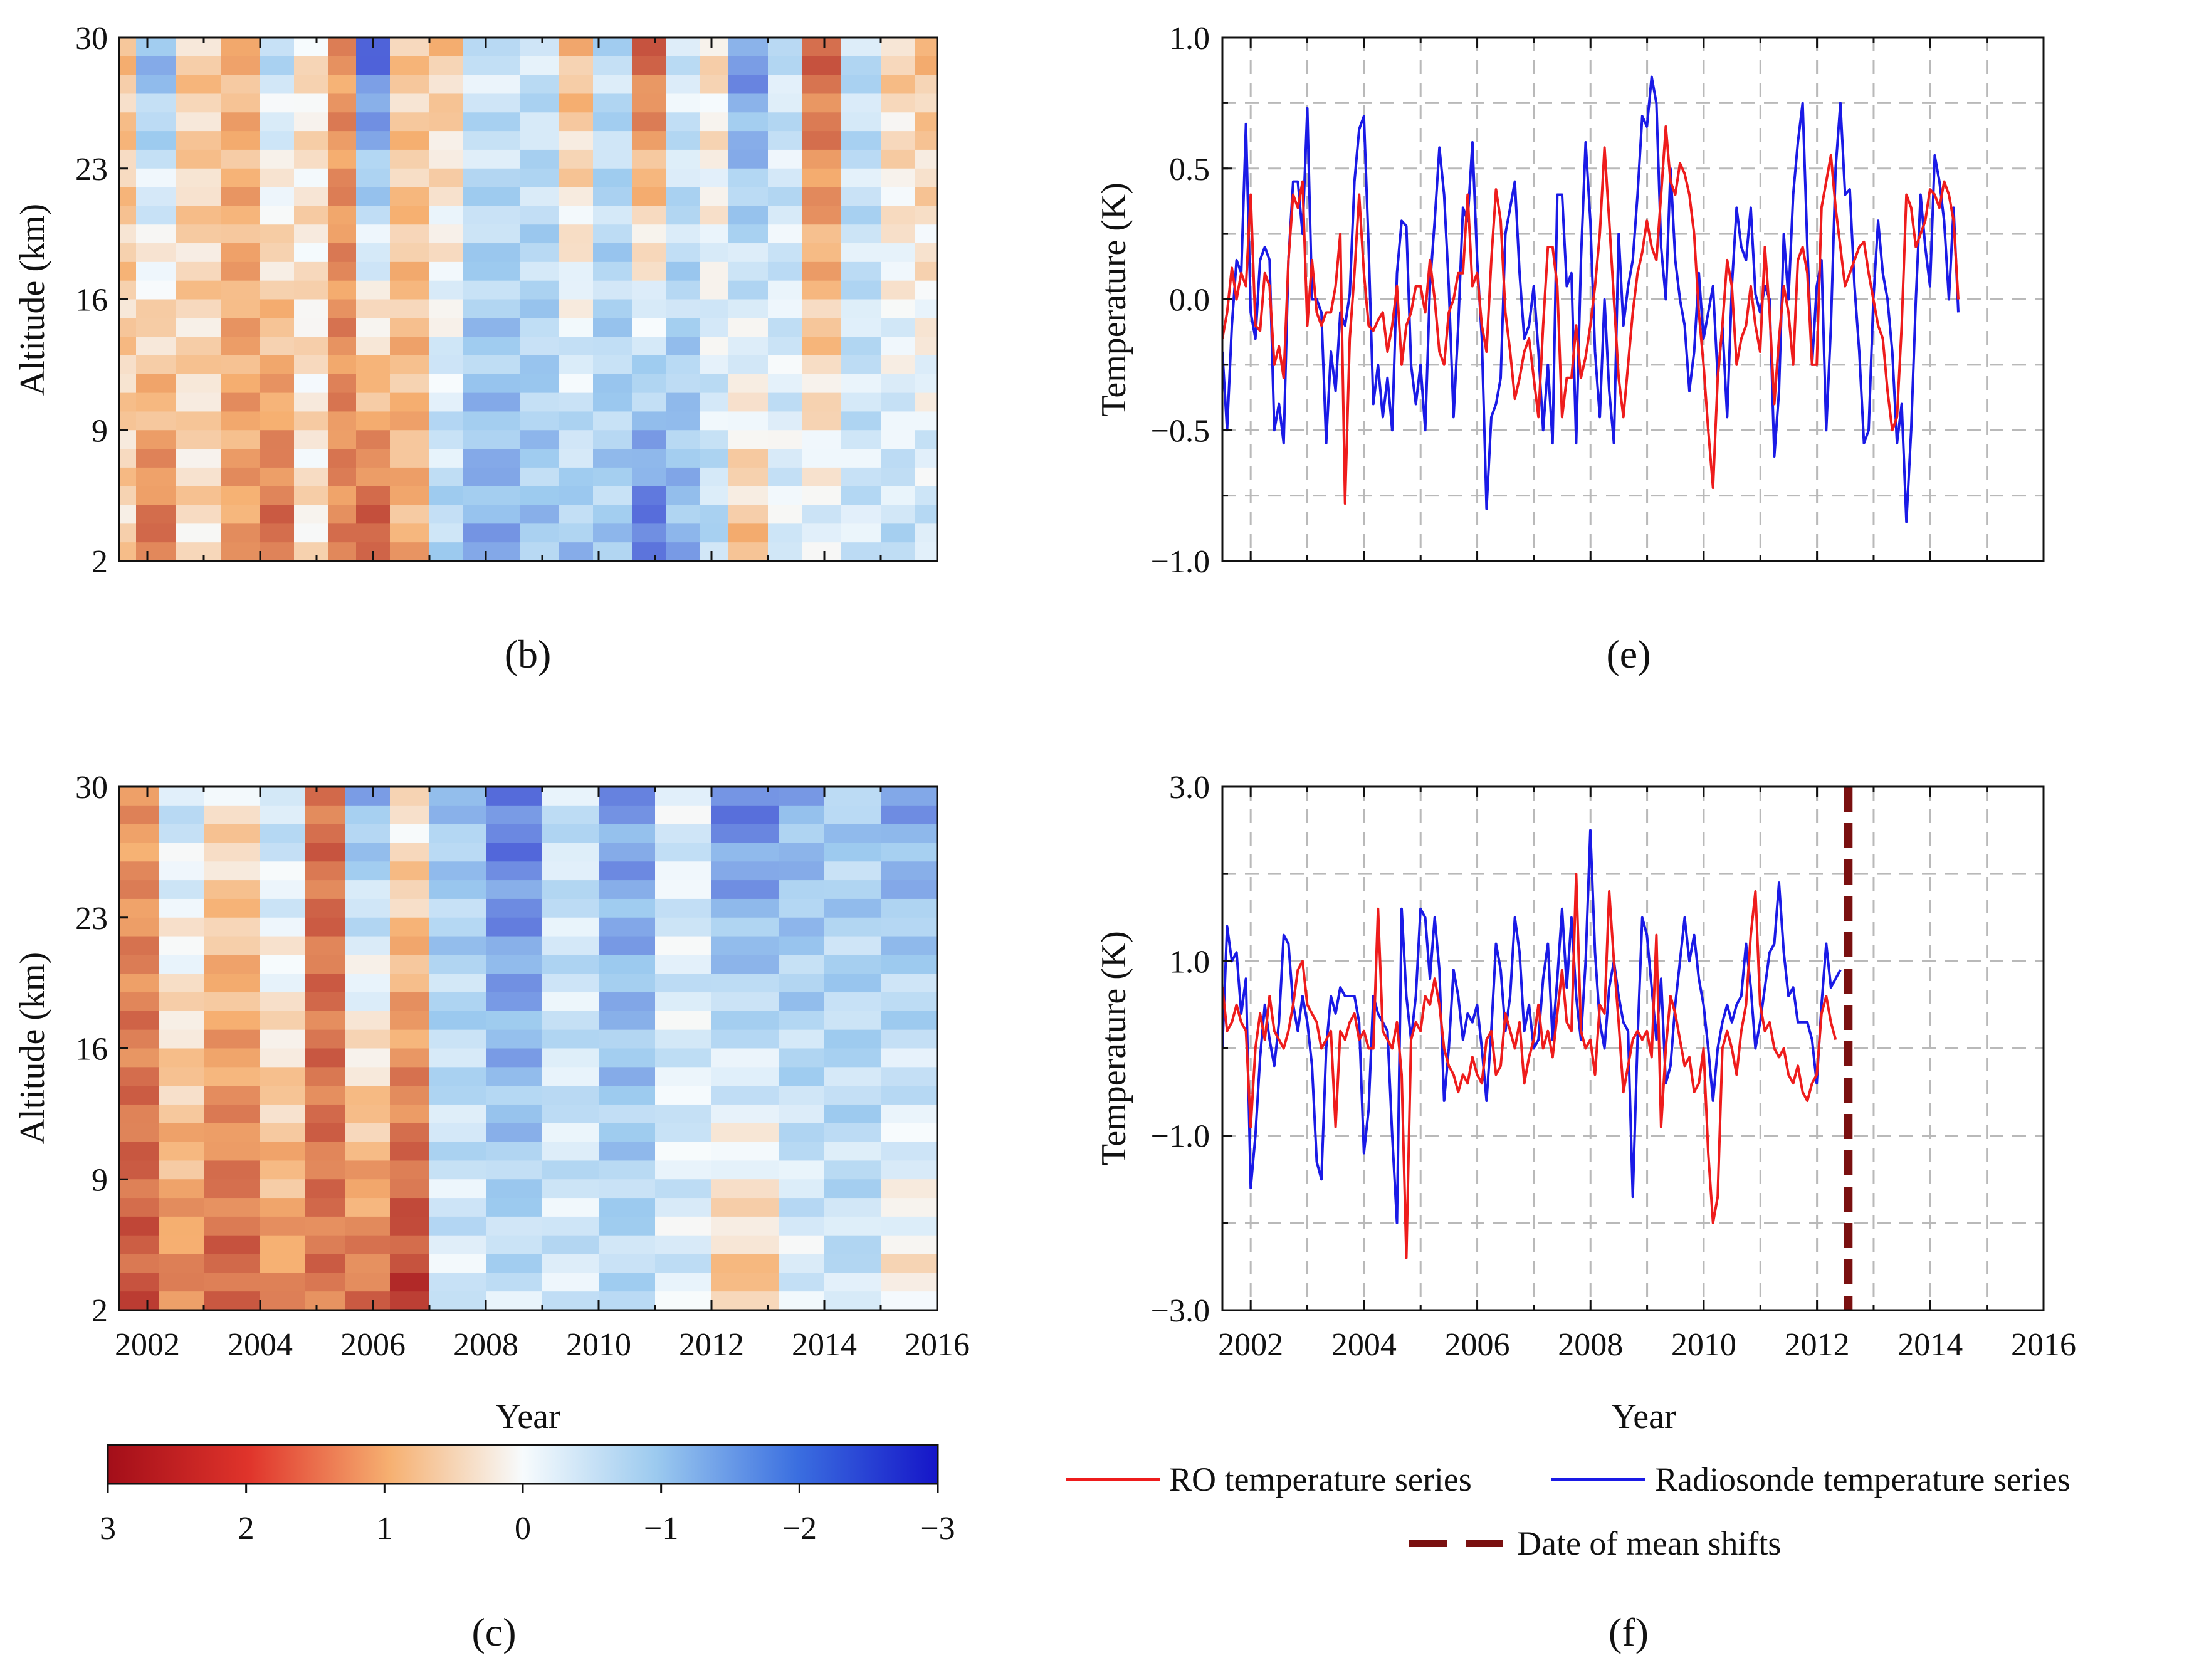 This screenshot has height=1680, width=2194. What do you see at coordinates (1364, 1345) in the screenshot?
I see `x-tick-label: 2004` at bounding box center [1364, 1345].